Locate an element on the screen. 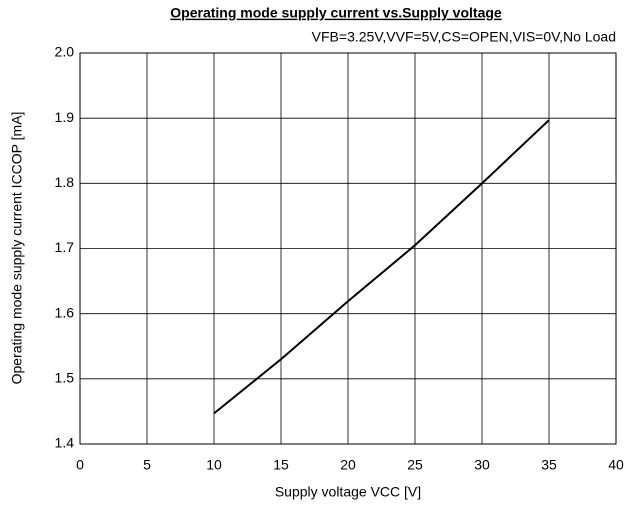  y-tick-label: 1.9 is located at coordinates (65, 117).